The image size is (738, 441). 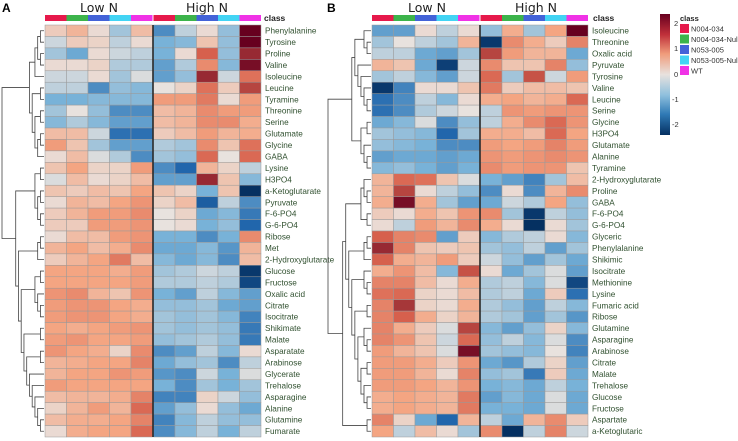 What do you see at coordinates (277, 122) in the screenshot?
I see `row-label: Serine` at bounding box center [277, 122].